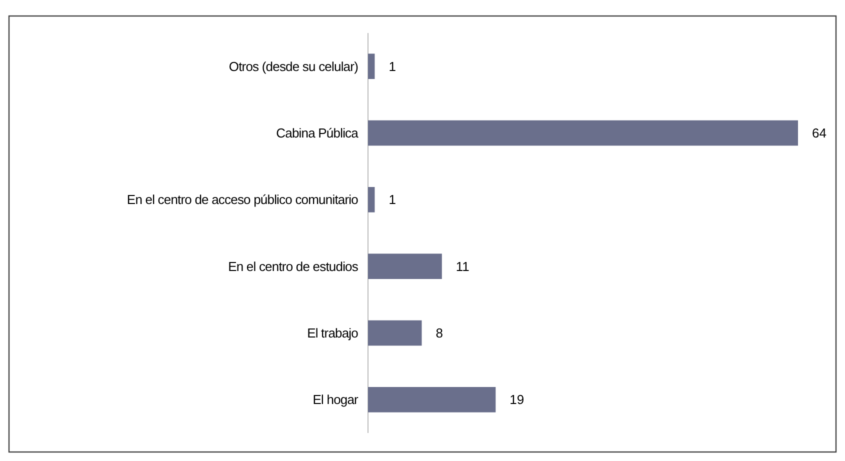  What do you see at coordinates (463, 266) in the screenshot?
I see `data-label: 11` at bounding box center [463, 266].